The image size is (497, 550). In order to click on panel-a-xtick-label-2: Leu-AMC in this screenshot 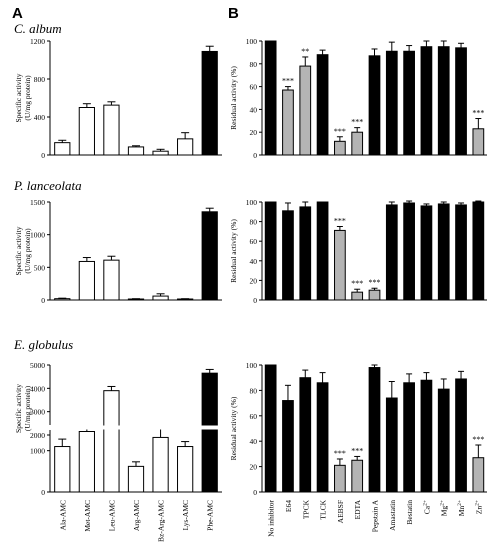, I will do `click(111, 515)`.